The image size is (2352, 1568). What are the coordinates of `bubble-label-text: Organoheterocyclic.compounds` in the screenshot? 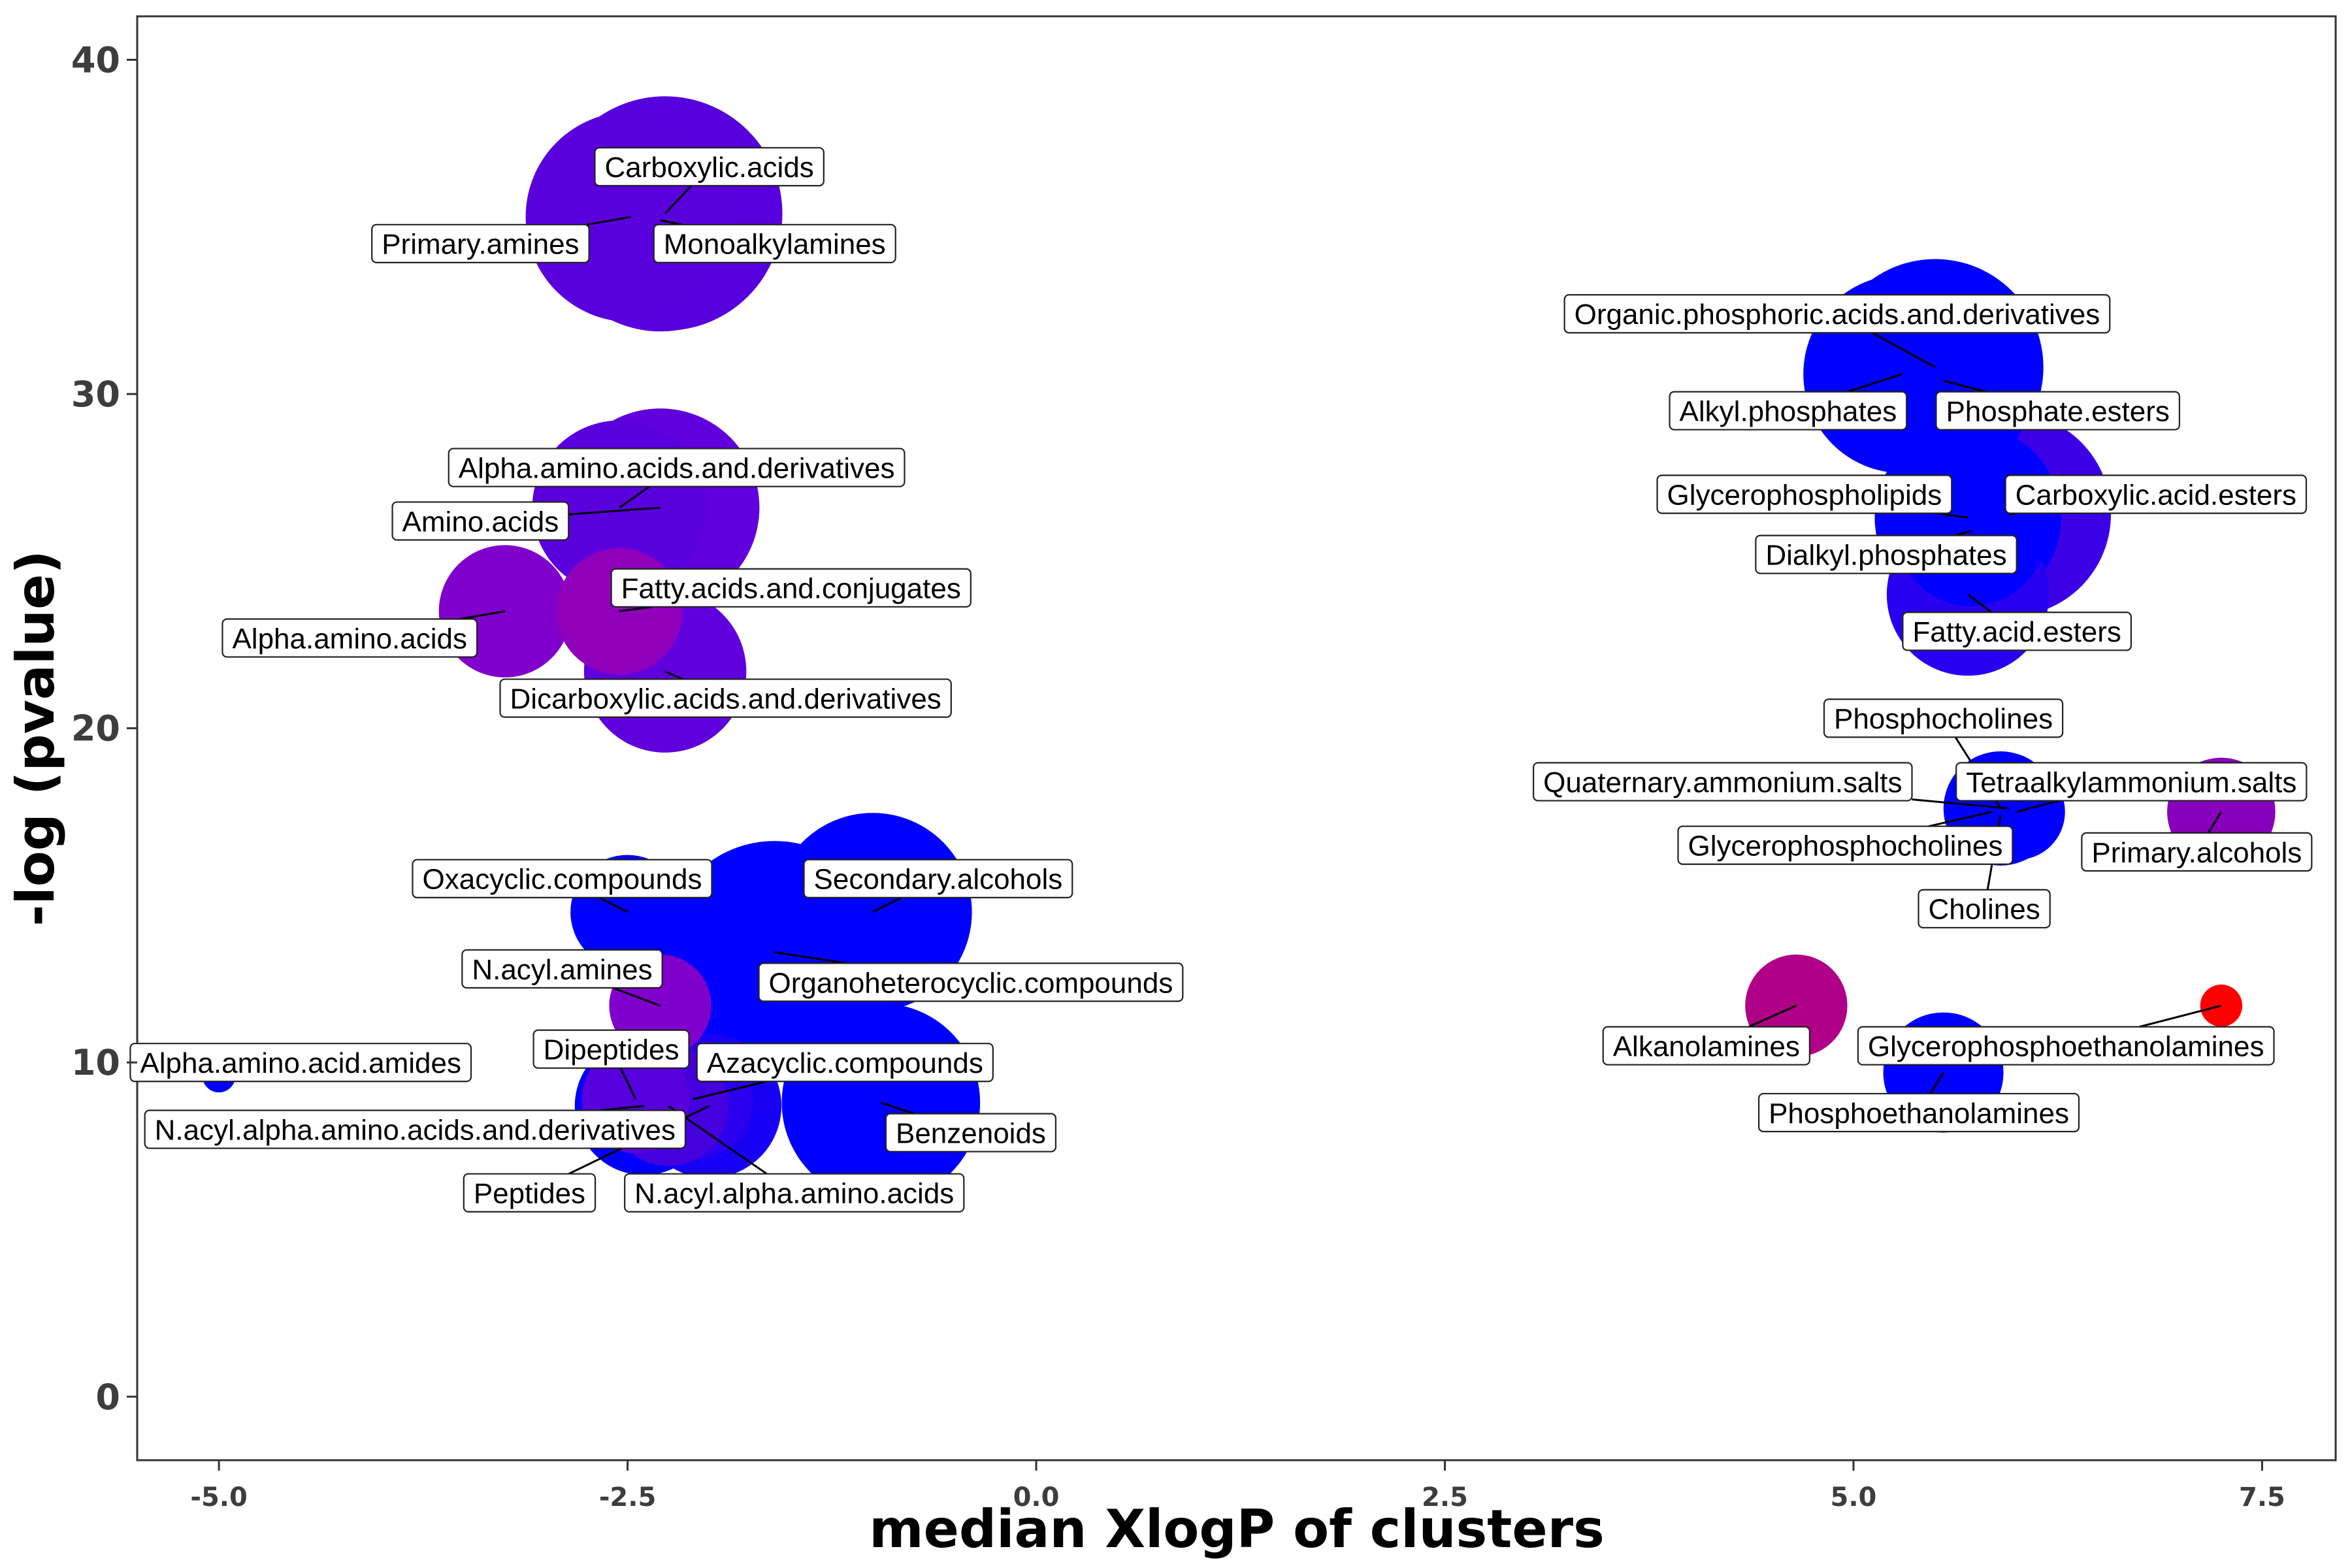 It's located at (971, 983).